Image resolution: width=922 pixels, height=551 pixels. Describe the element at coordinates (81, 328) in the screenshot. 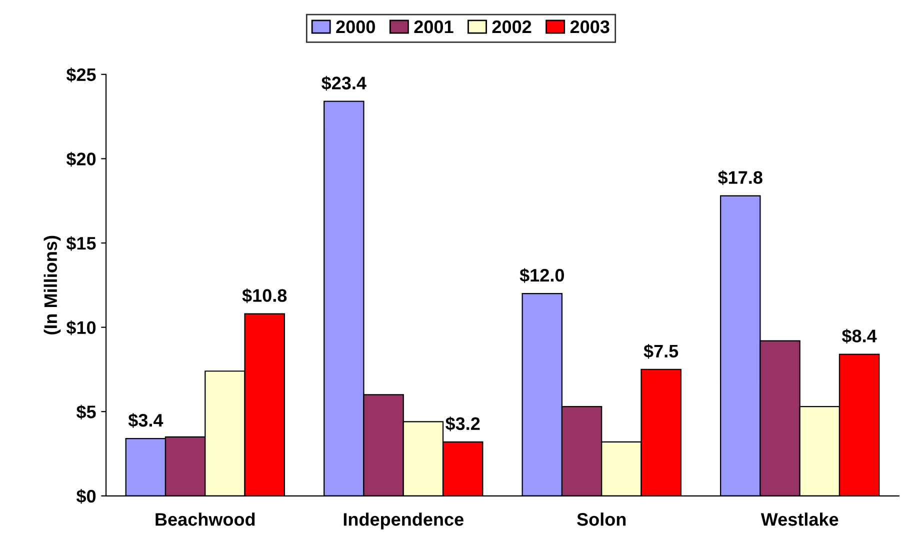

I see `y-tick-label: $10` at that location.